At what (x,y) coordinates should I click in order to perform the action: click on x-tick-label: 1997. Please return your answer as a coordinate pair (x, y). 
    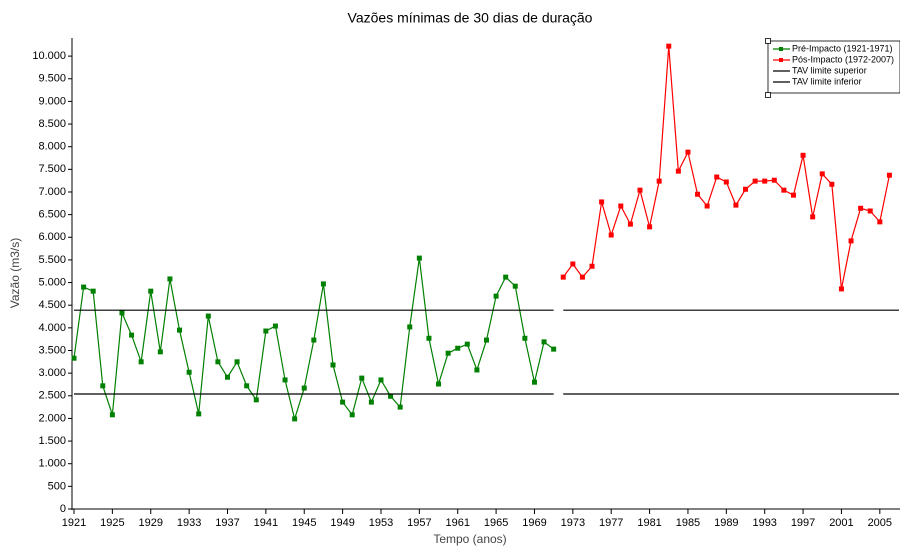
    Looking at the image, I should click on (803, 523).